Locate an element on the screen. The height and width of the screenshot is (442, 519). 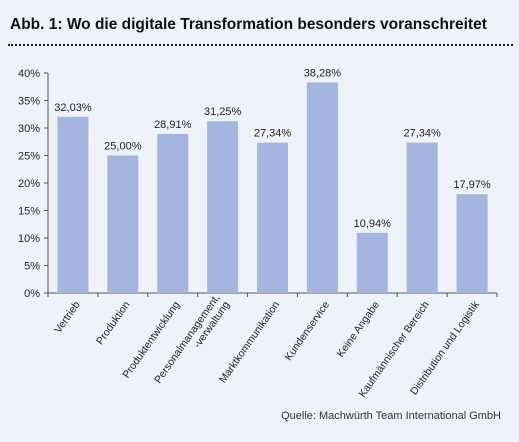
bar-value-label: 32,03% is located at coordinates (73, 108).